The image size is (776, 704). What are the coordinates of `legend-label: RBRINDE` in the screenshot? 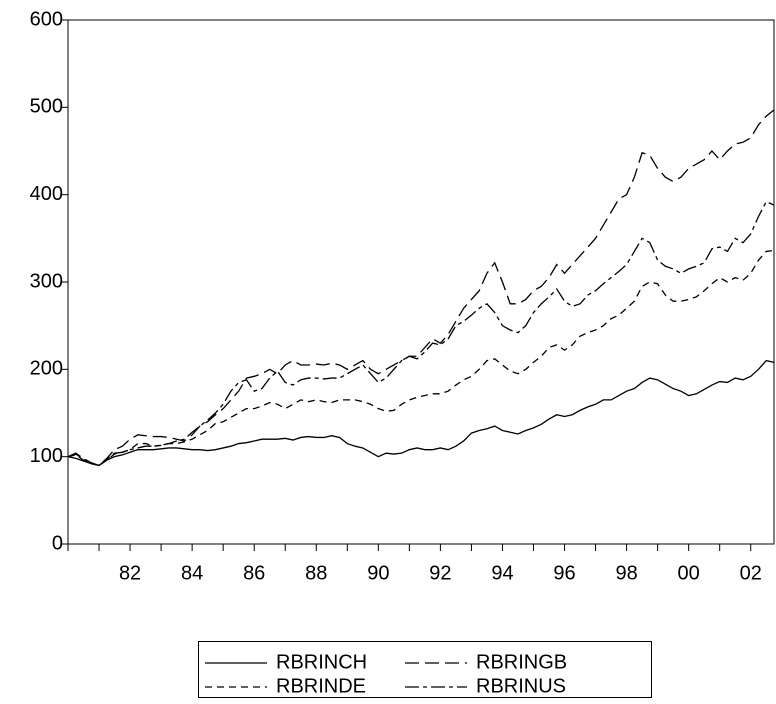 It's located at (321, 686).